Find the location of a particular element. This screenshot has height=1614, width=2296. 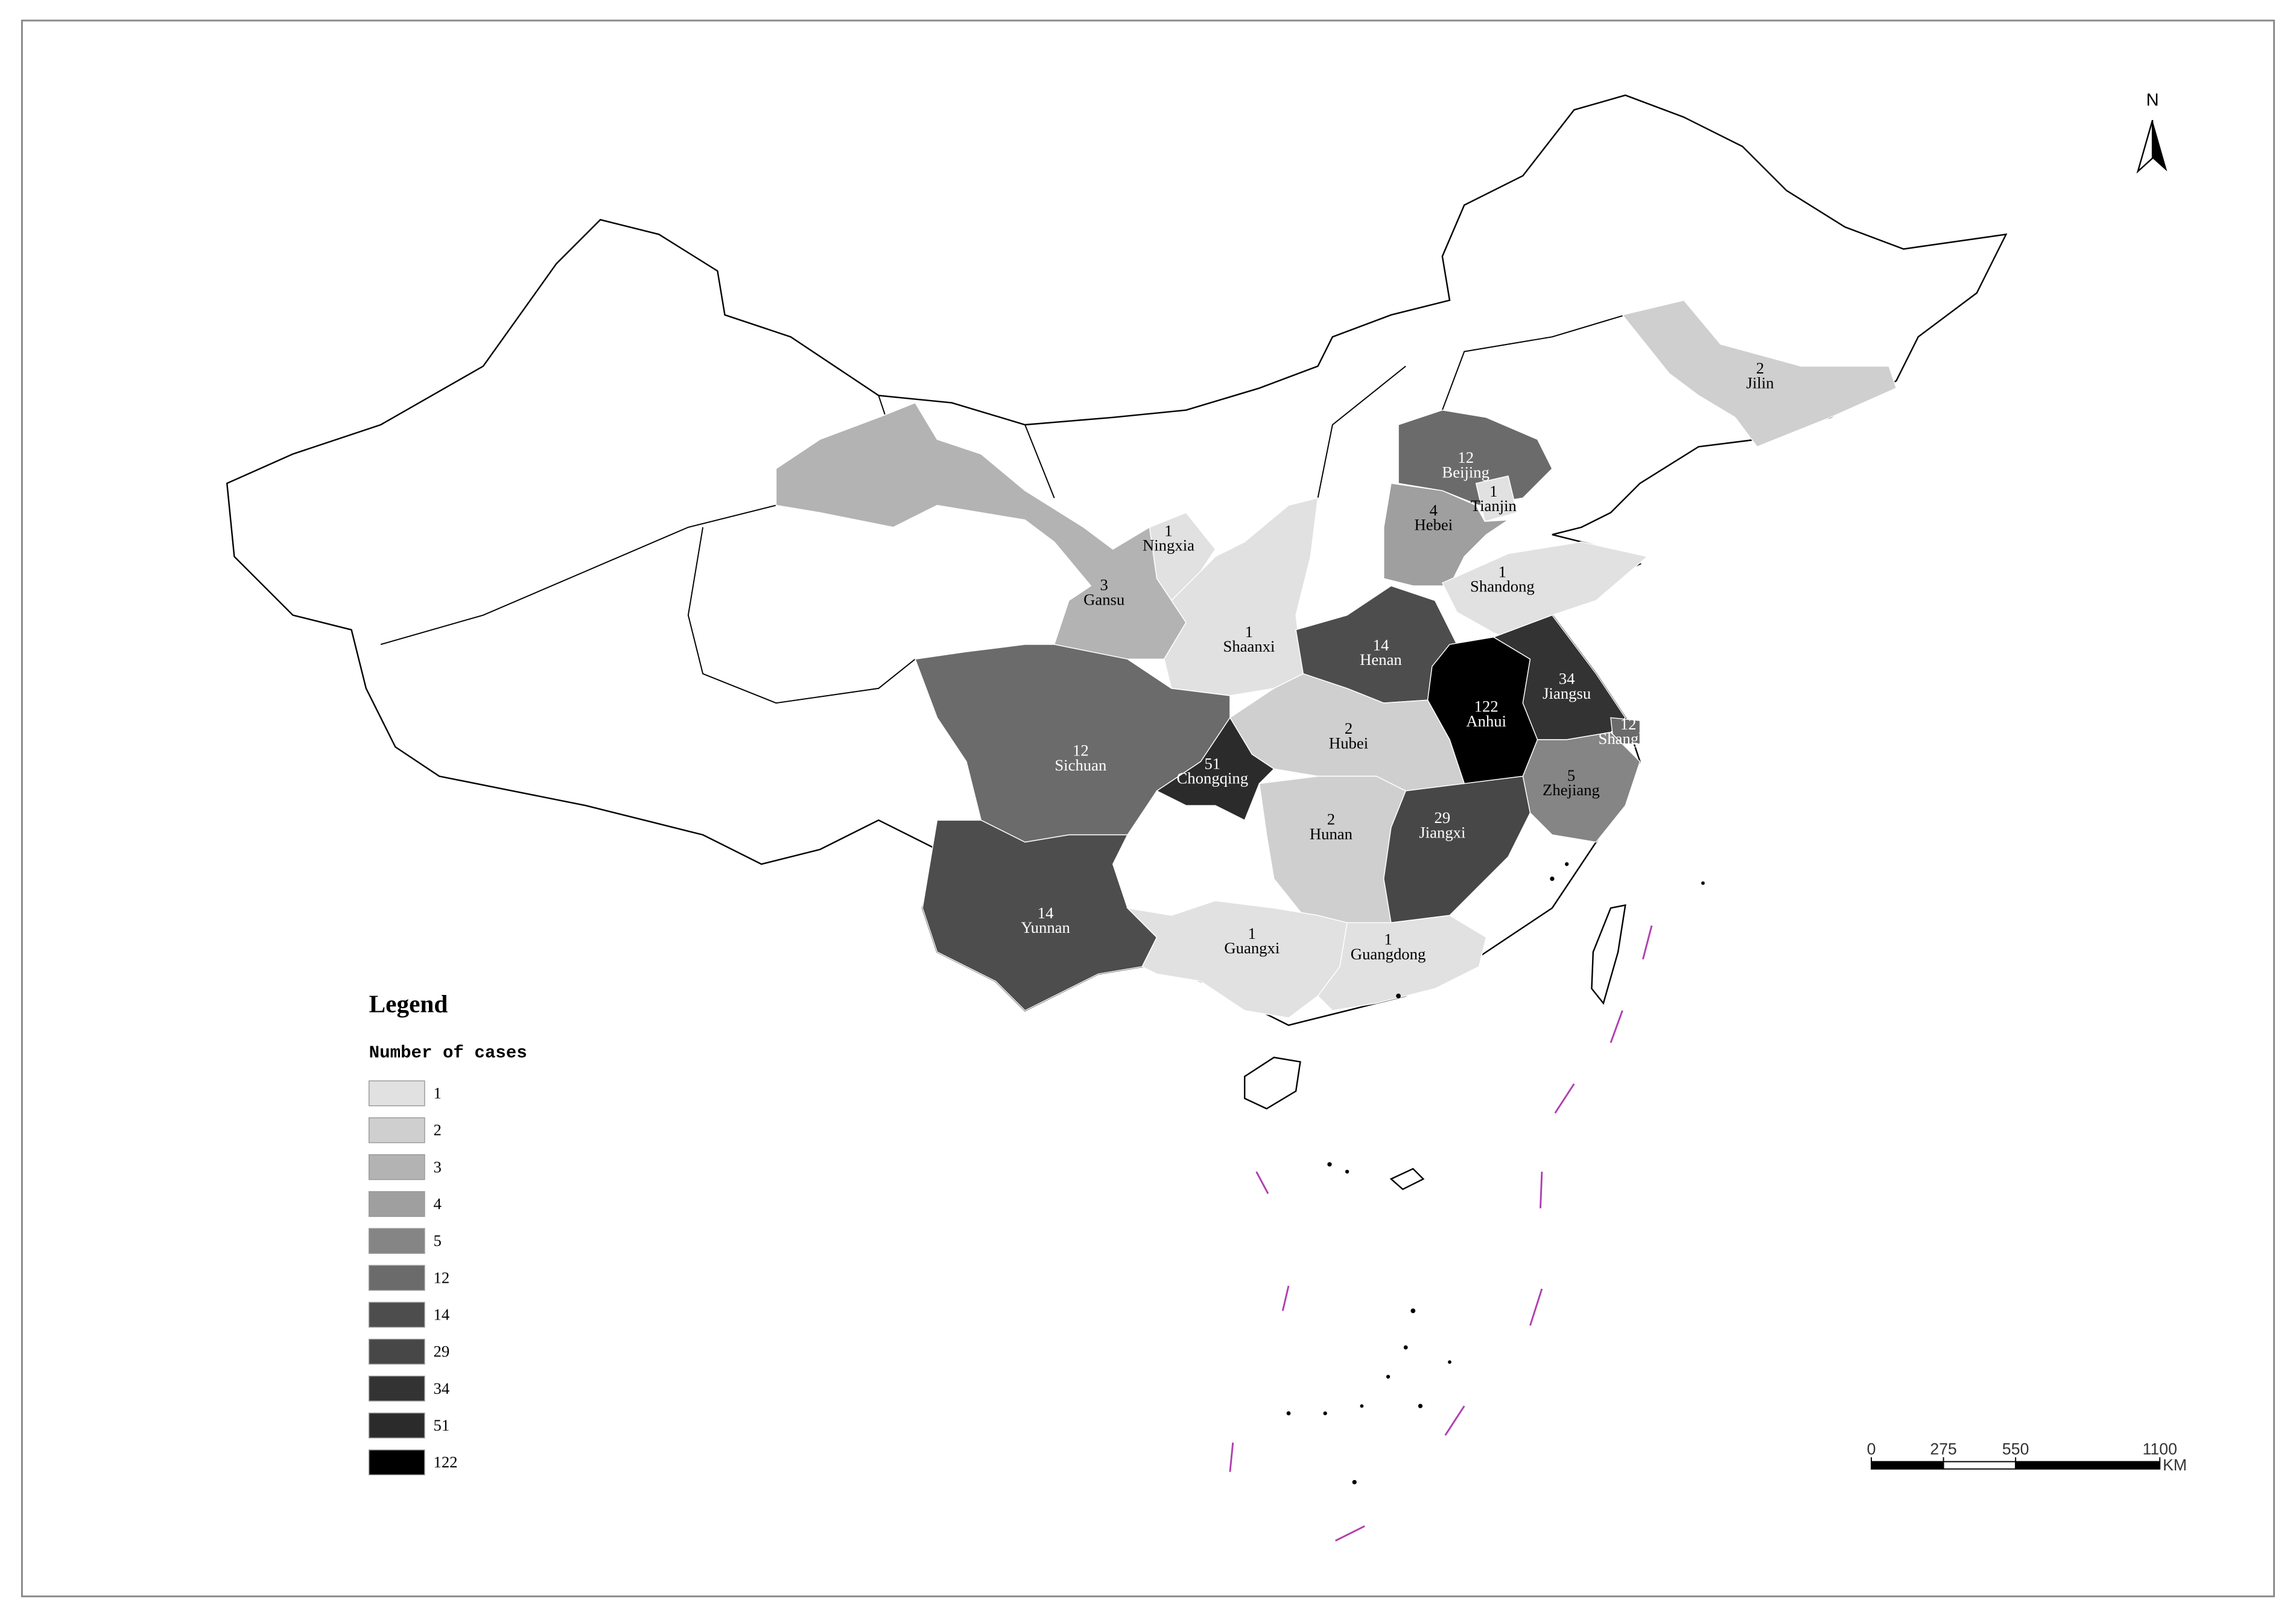

province-name: Jiangsu is located at coordinates (1567, 693).